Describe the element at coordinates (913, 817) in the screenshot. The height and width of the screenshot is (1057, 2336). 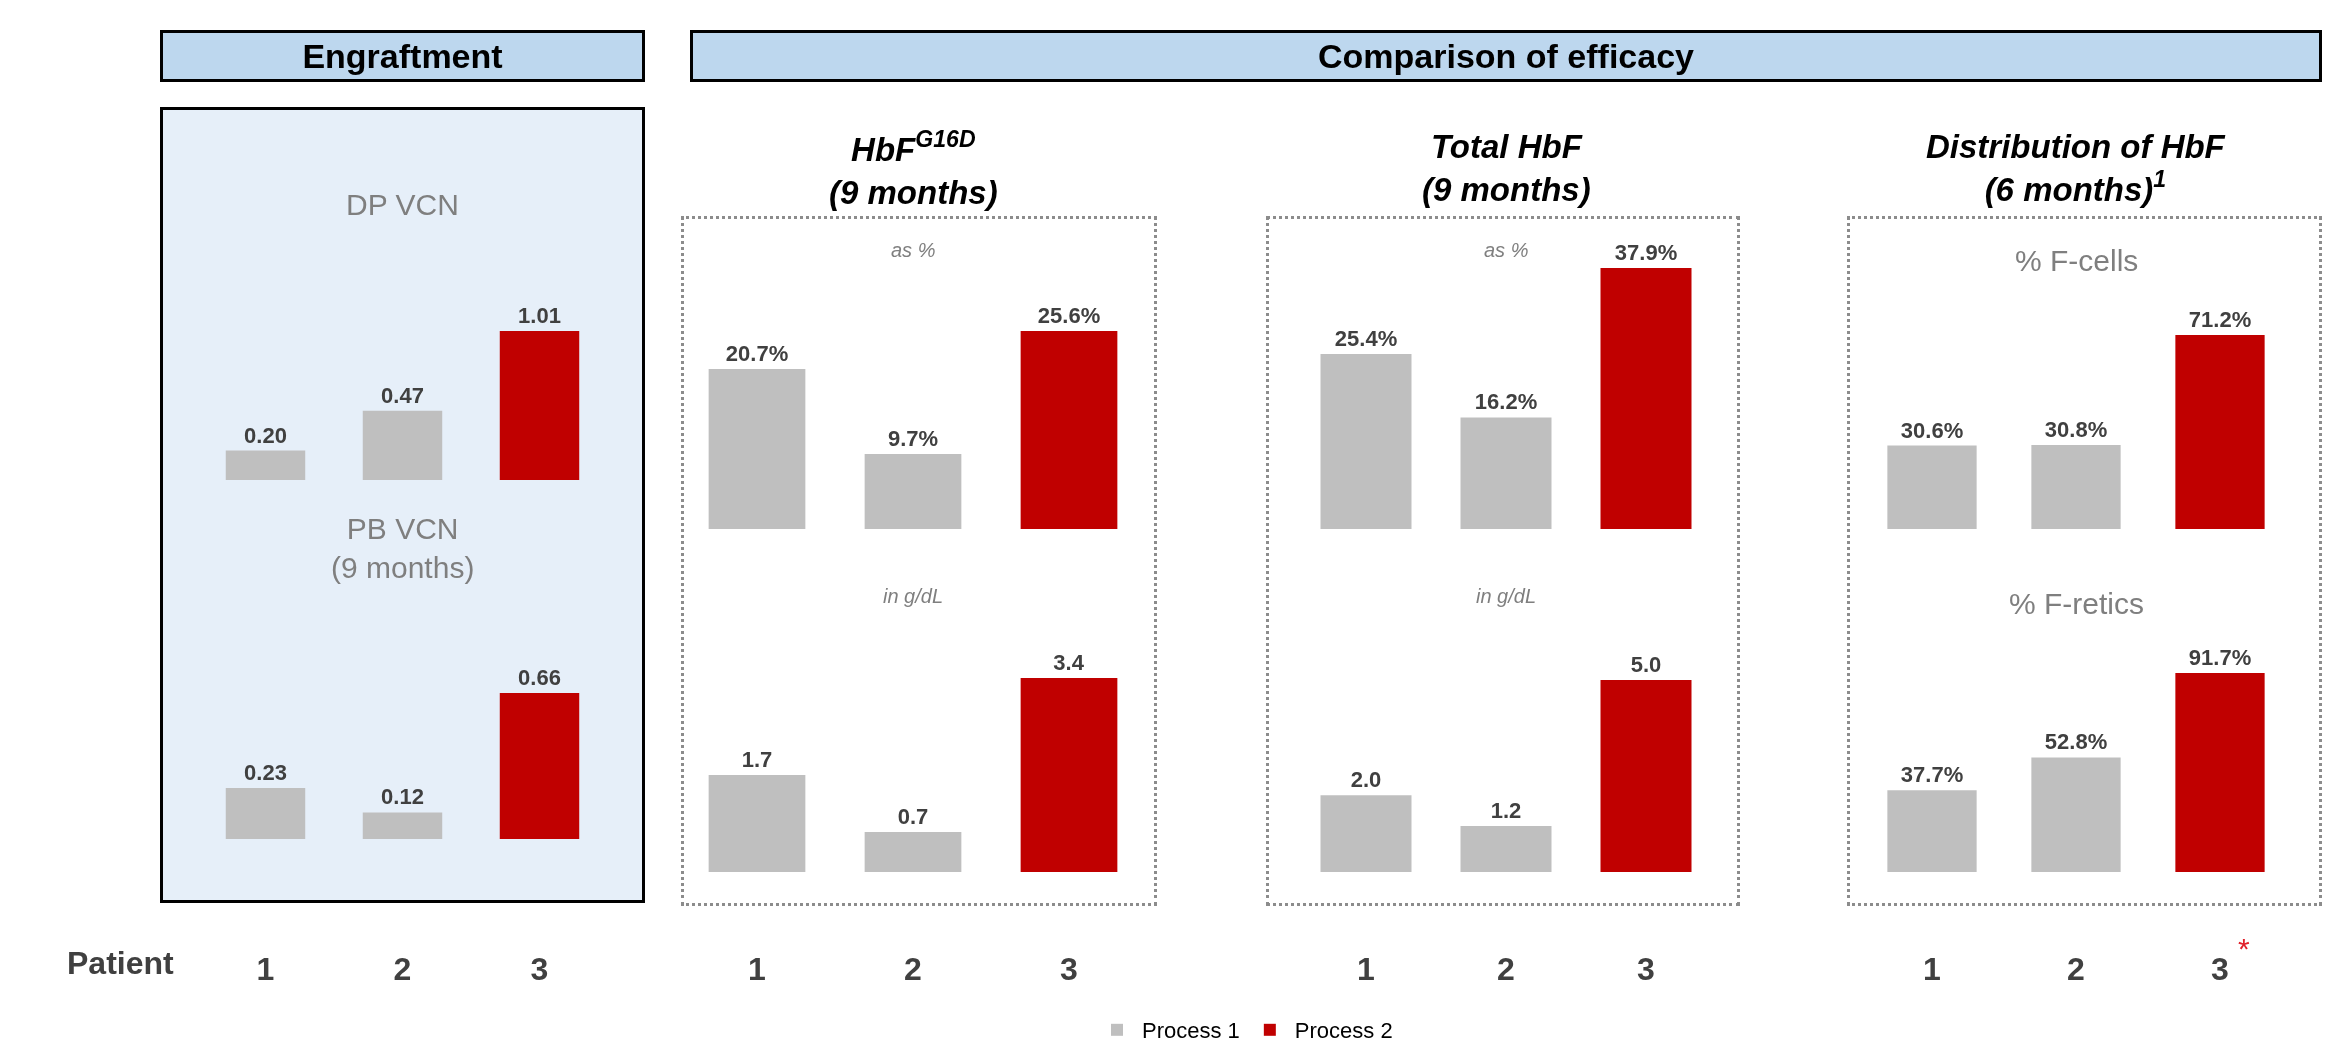
I see `data-label: 0.7` at that location.